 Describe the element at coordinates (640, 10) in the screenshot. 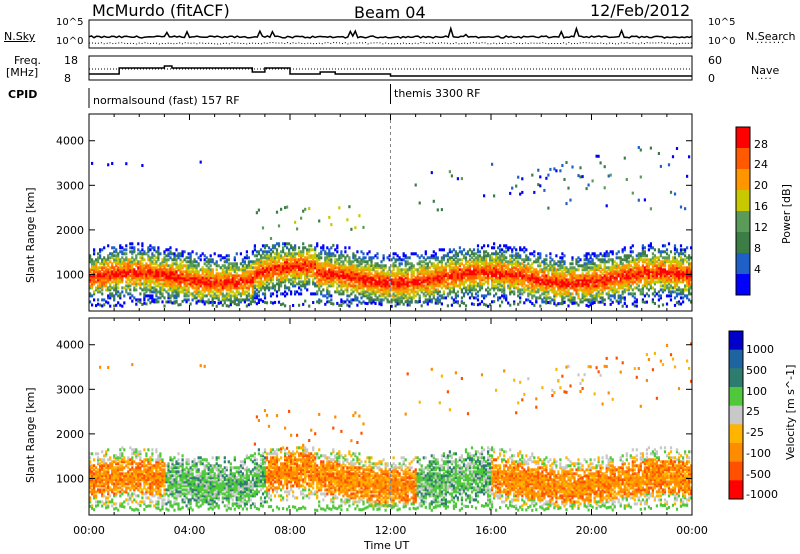

I see `date-title: 12/Feb/2012` at that location.